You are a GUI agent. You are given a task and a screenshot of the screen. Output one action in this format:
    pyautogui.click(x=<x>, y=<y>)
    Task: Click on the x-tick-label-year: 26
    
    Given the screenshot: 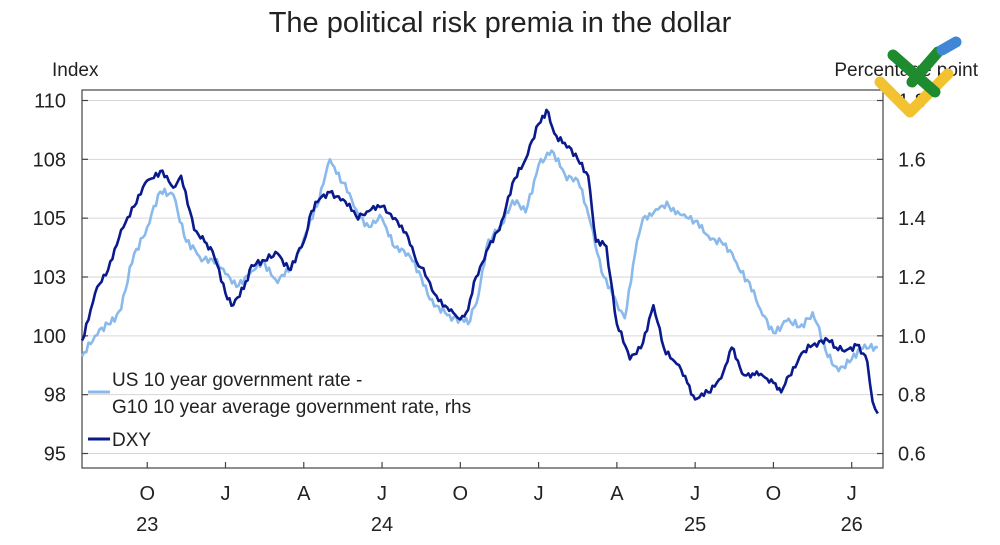 What is the action you would take?
    pyautogui.click(x=852, y=525)
    